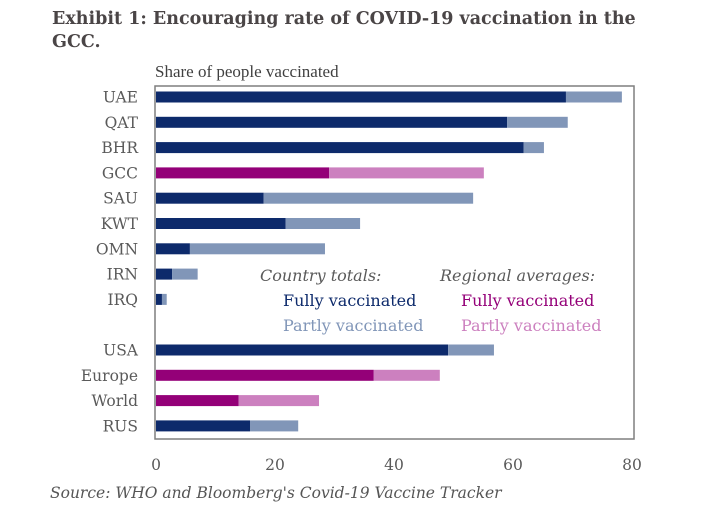 This screenshot has width=716, height=515. I want to click on legend-item-regional-partly: Partly vaccinated, so click(531, 325).